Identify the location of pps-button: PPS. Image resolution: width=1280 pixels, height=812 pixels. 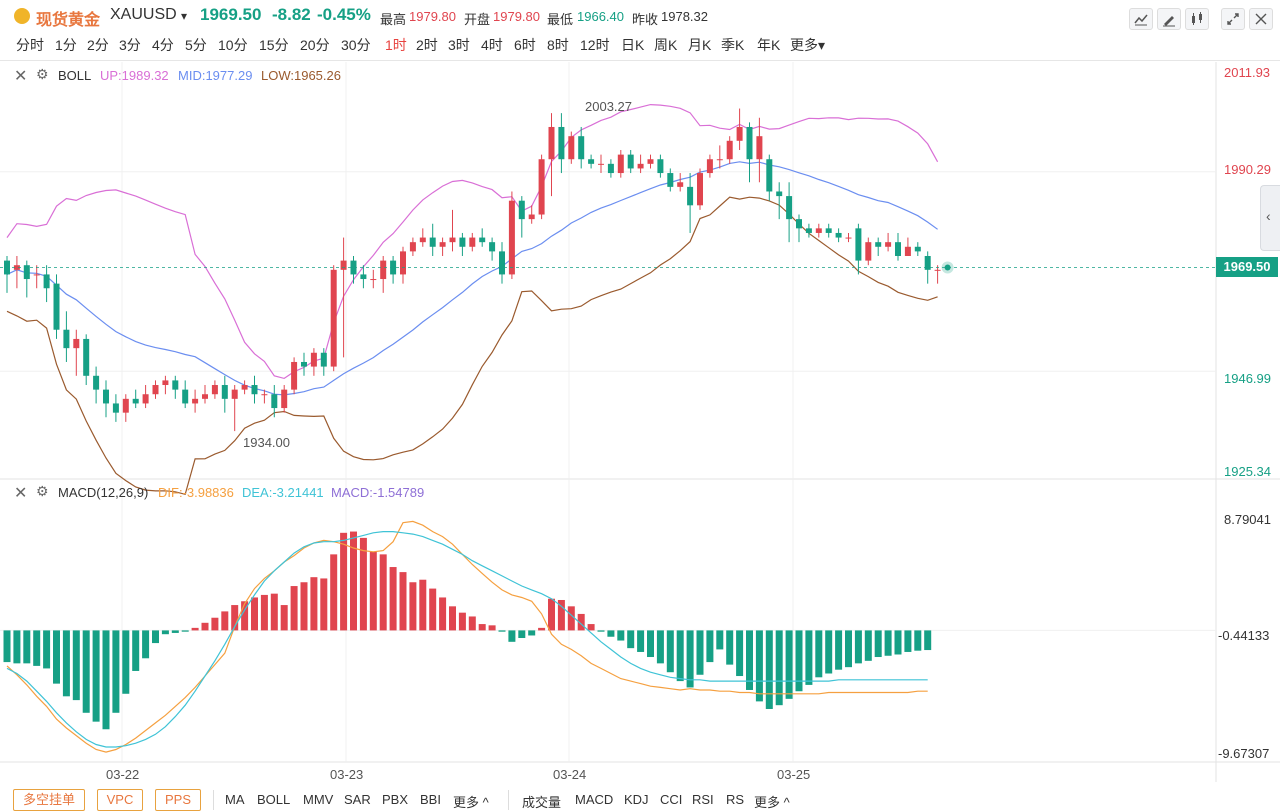
(178, 800).